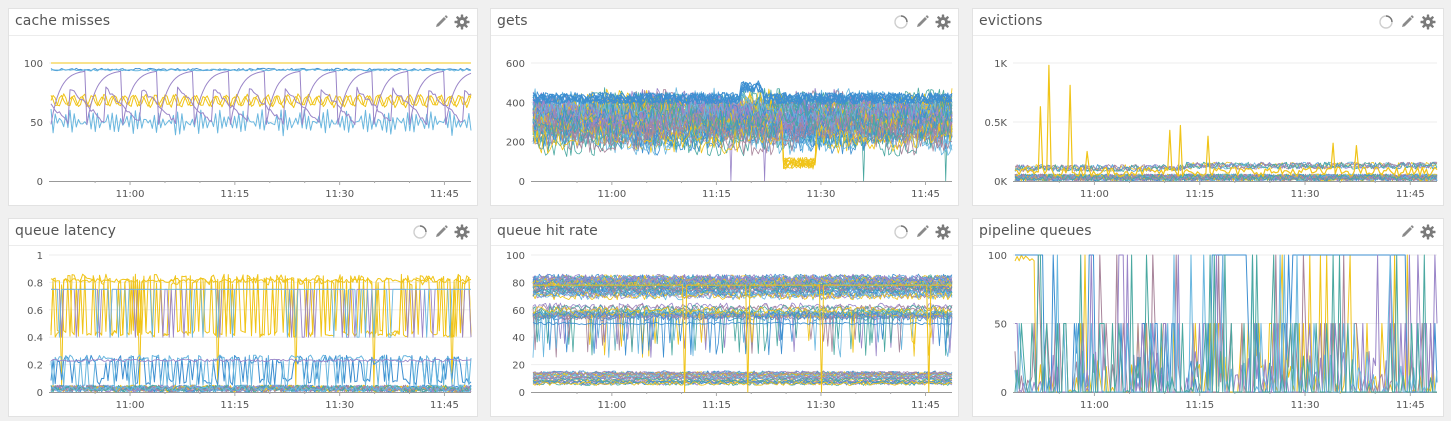  Describe the element at coordinates (518, 311) in the screenshot. I see `y-axis-label: 60` at that location.